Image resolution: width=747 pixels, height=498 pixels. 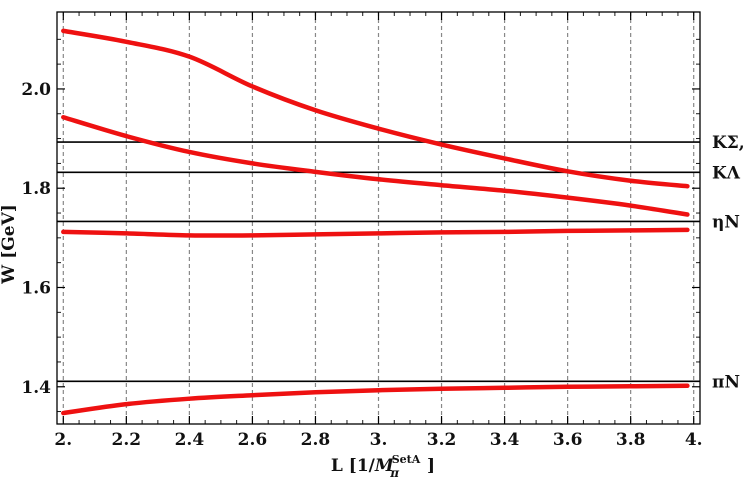 What do you see at coordinates (505, 440) in the screenshot?
I see `x-tick-label-7: 3.4` at bounding box center [505, 440].